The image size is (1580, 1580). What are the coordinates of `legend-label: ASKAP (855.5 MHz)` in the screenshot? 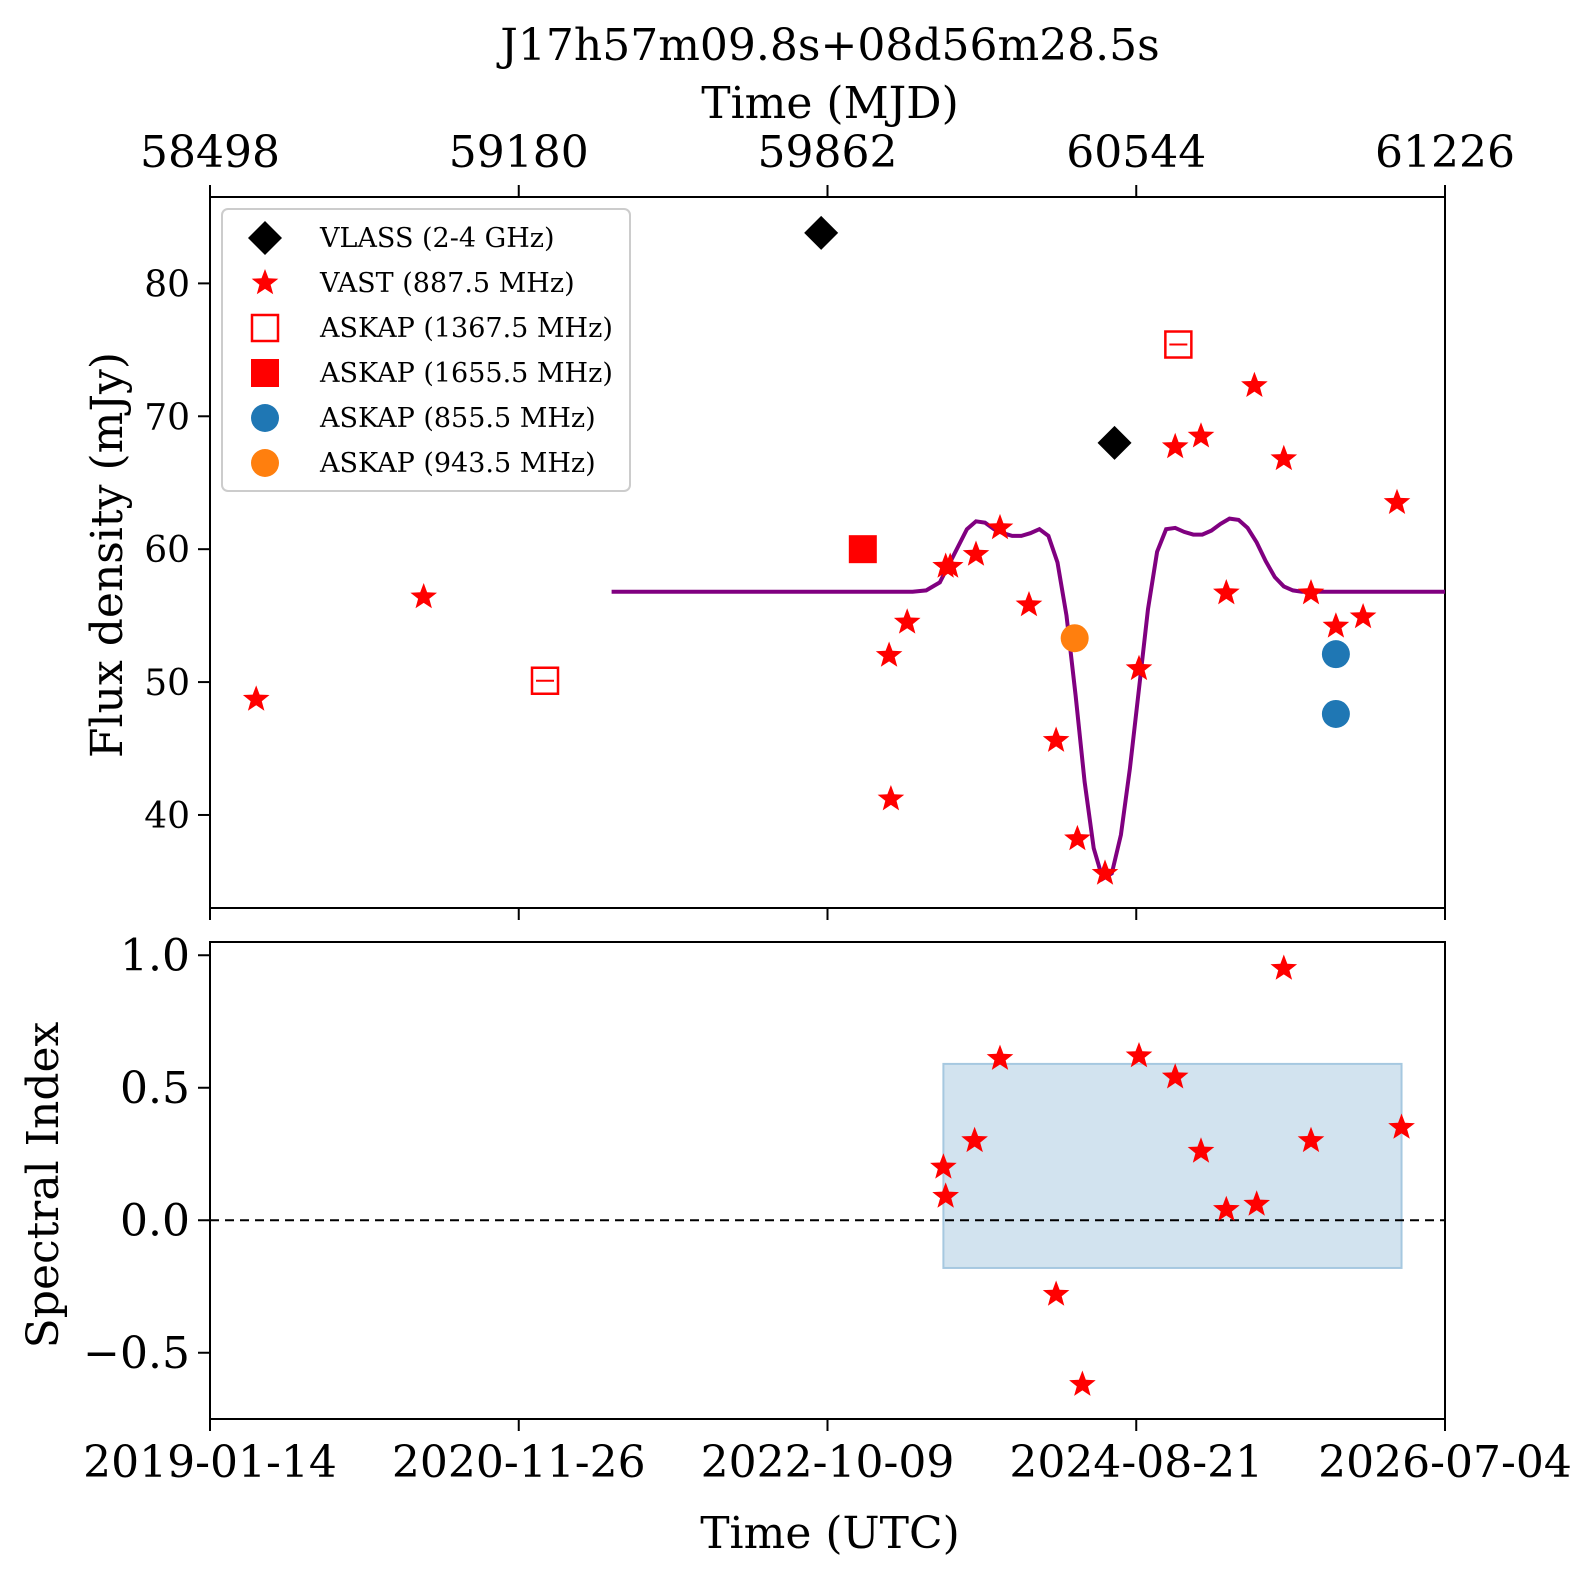 It's located at (457, 418).